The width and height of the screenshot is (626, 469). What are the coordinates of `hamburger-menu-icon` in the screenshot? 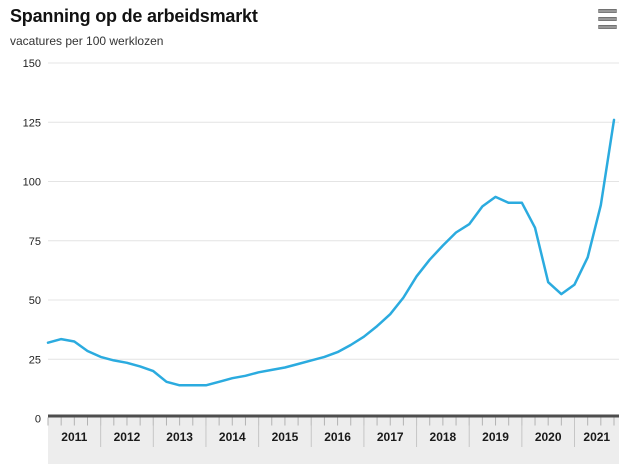 It's located at (607, 19).